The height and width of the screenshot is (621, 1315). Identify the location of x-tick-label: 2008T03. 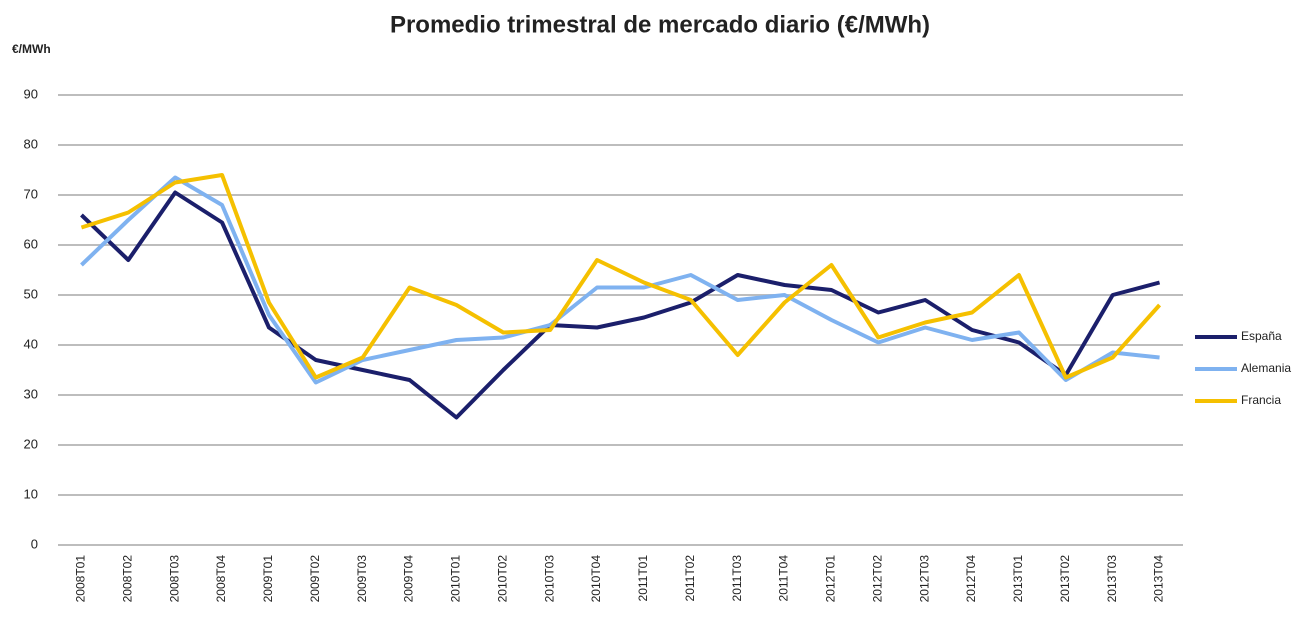
(174, 579).